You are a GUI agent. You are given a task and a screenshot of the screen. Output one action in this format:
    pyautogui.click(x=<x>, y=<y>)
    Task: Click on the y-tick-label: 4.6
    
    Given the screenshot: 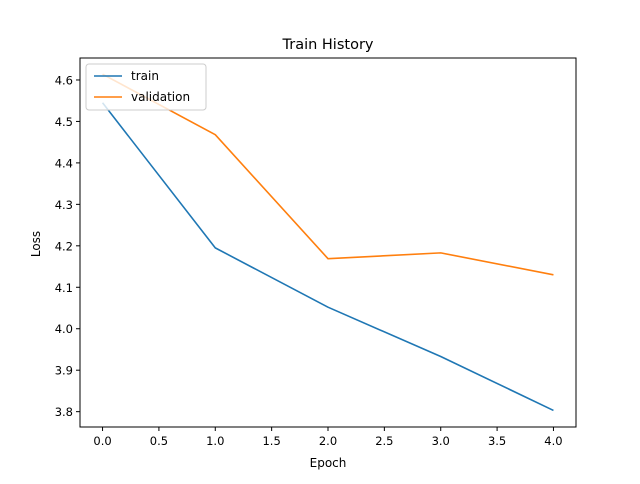 What is the action you would take?
    pyautogui.click(x=64, y=80)
    